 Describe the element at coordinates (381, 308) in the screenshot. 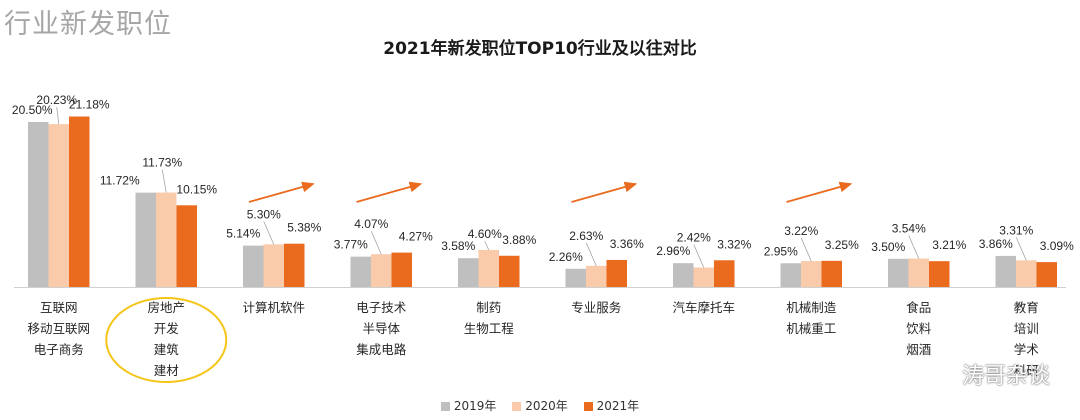

I see `category-label-4-1: 电子技术` at that location.